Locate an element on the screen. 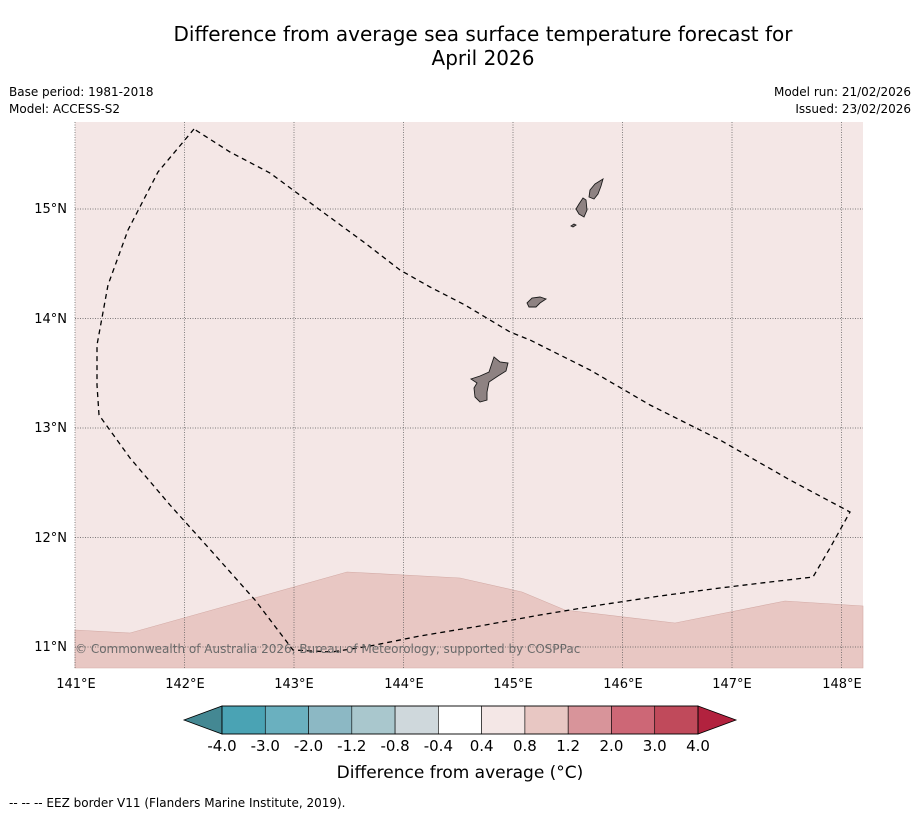 The width and height of the screenshot is (919, 816). lon-label-147: 147°E is located at coordinates (732, 684).